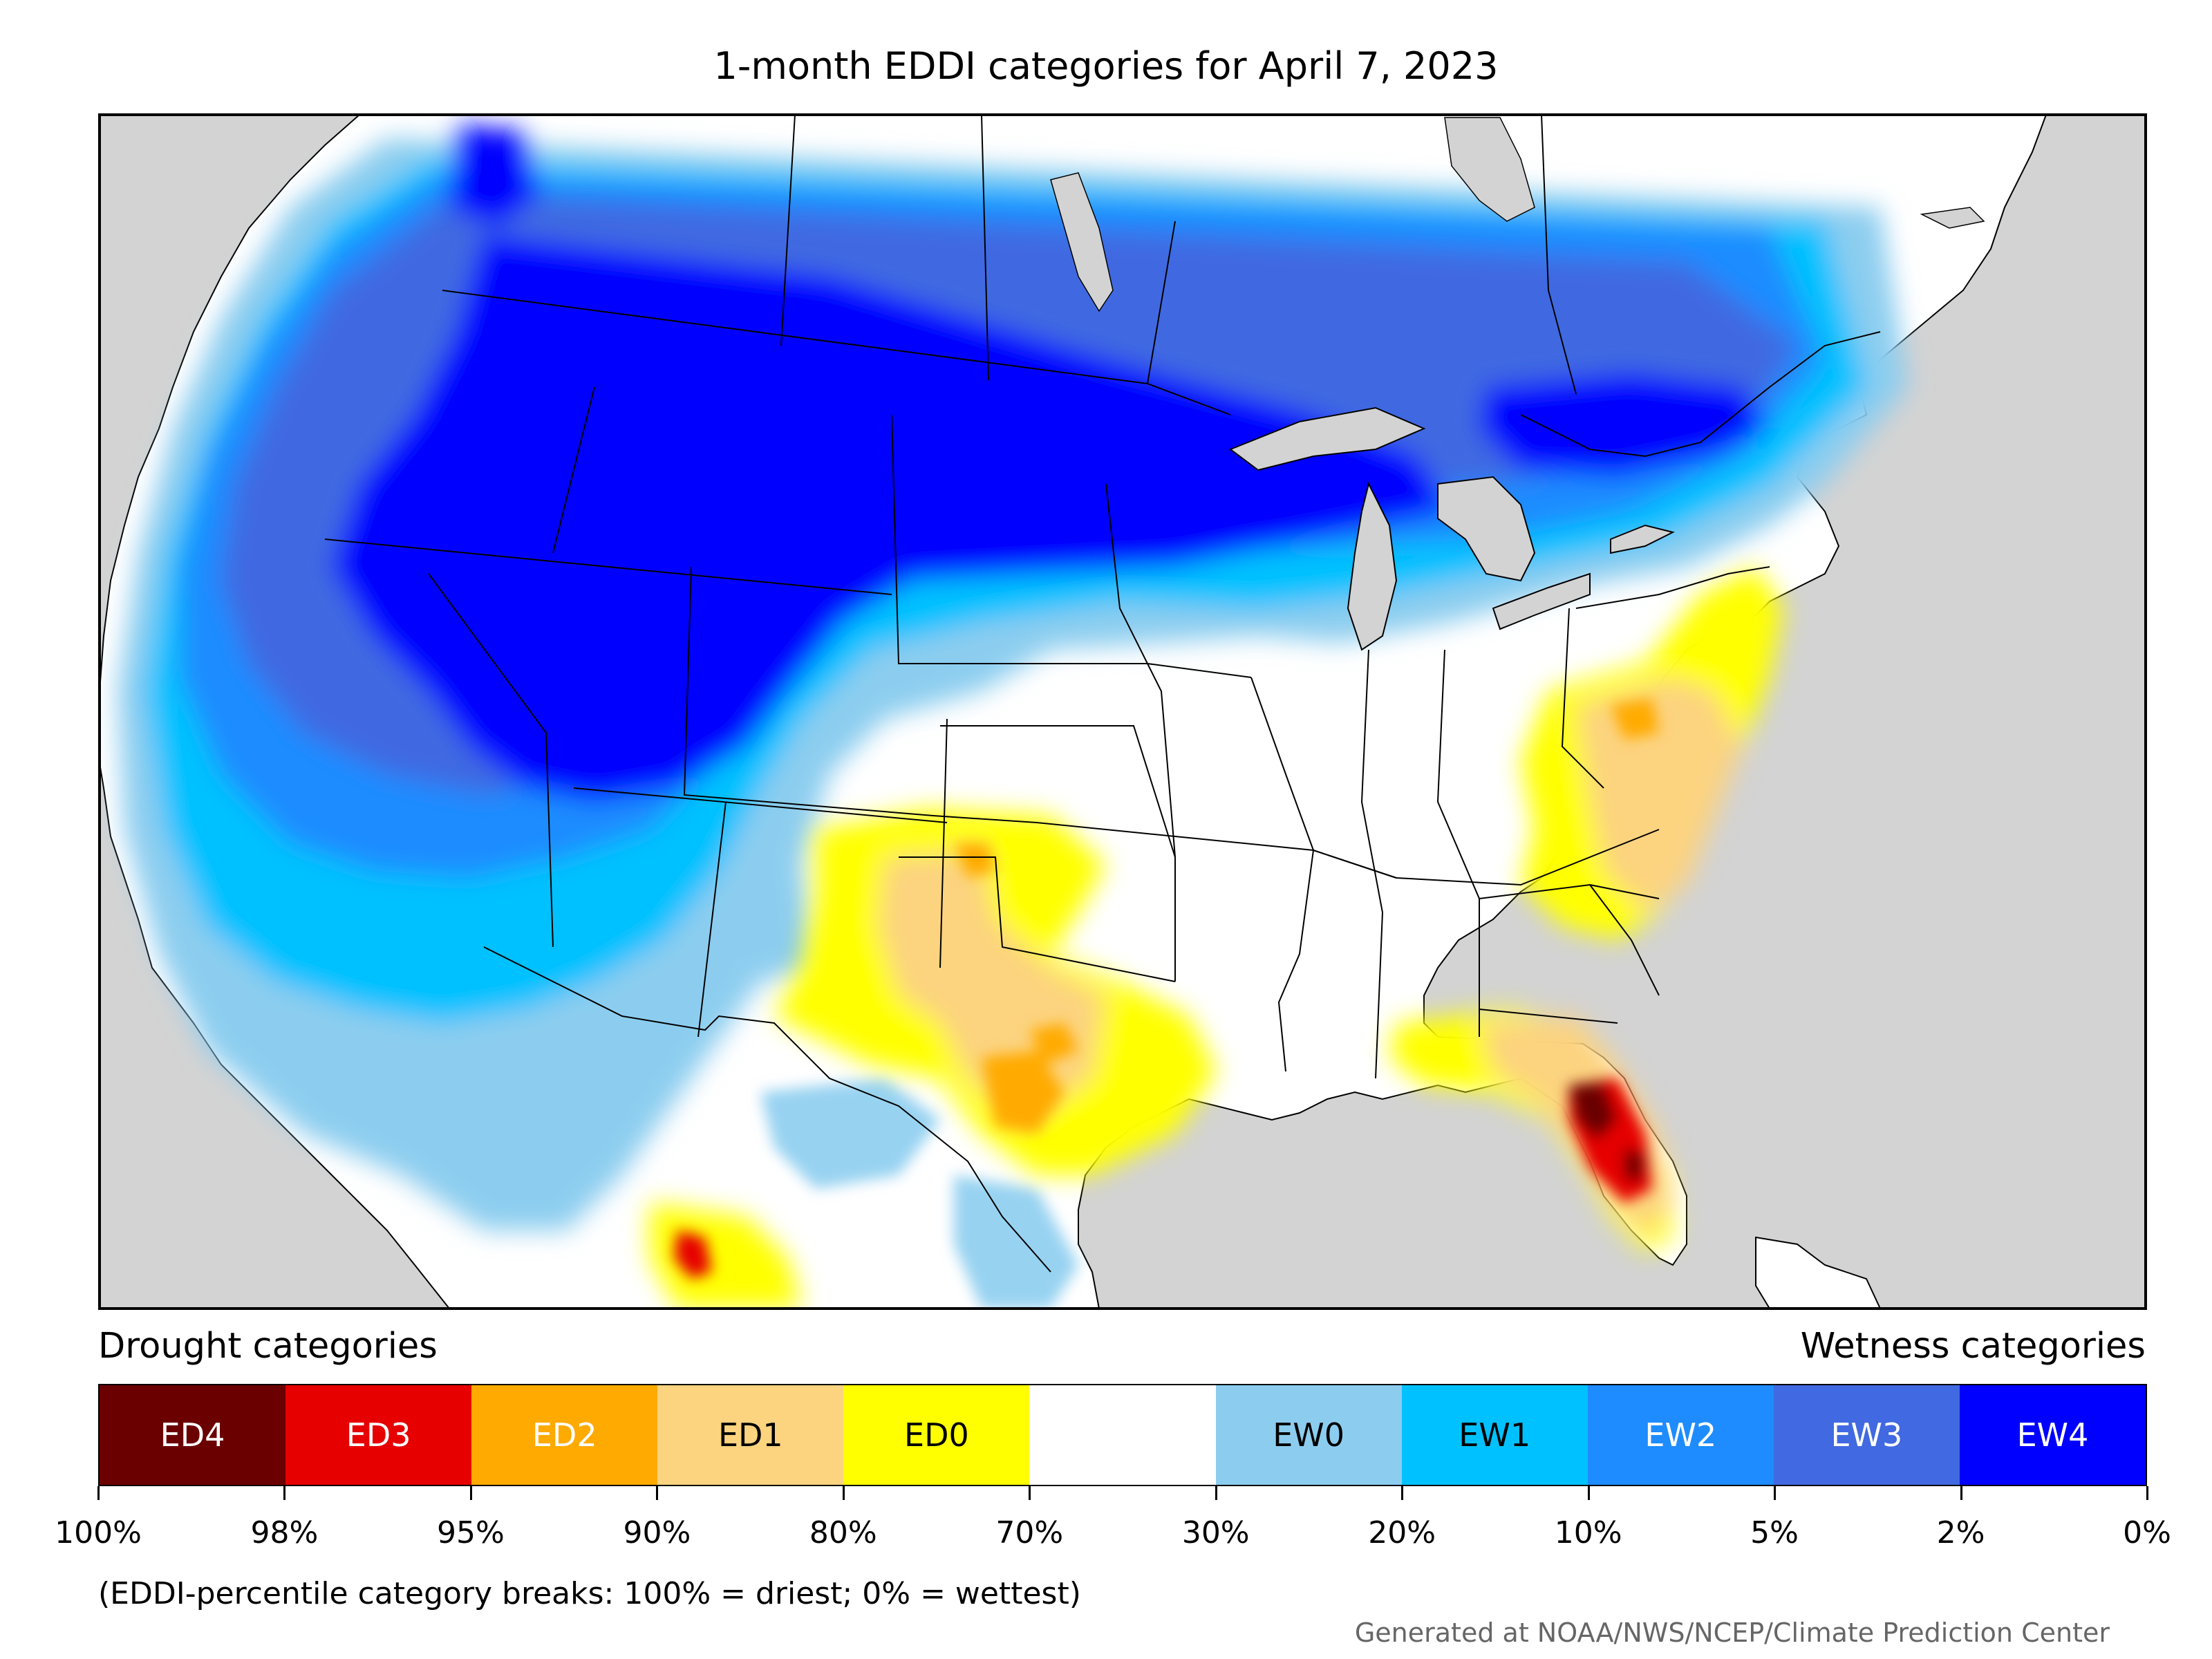 The height and width of the screenshot is (1659, 2212). I want to click on legend-swatch-normal, so click(1122, 1435).